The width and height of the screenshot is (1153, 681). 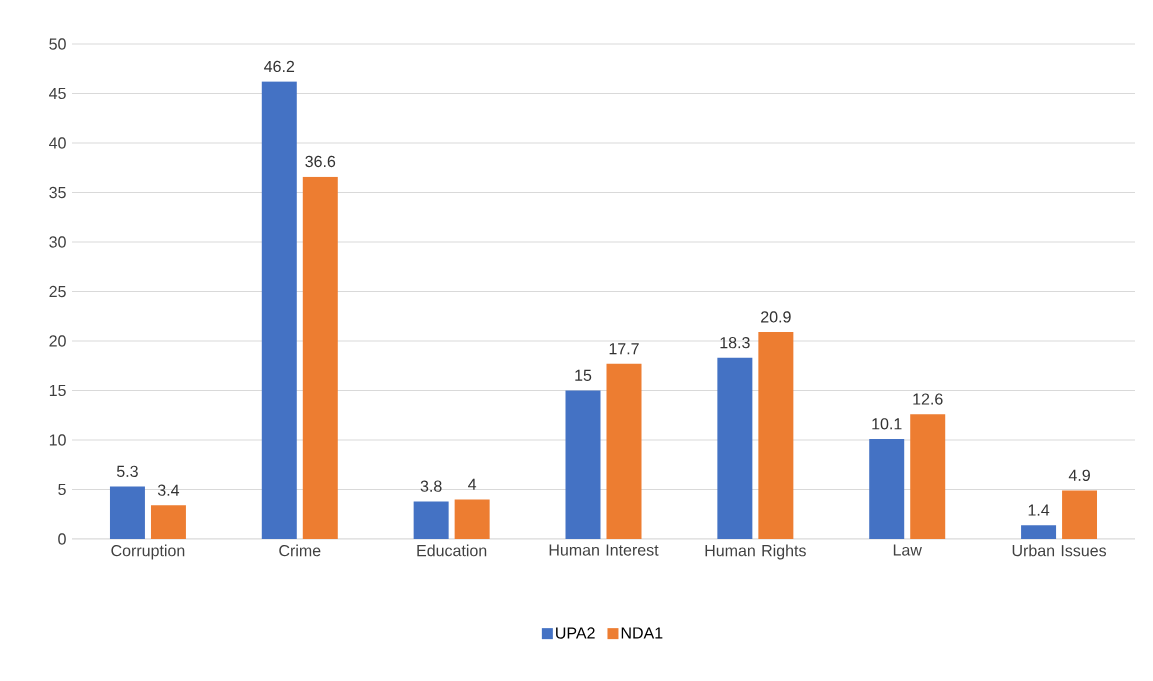 What do you see at coordinates (755, 552) in the screenshot?
I see `x-tick-label: Human Rights` at bounding box center [755, 552].